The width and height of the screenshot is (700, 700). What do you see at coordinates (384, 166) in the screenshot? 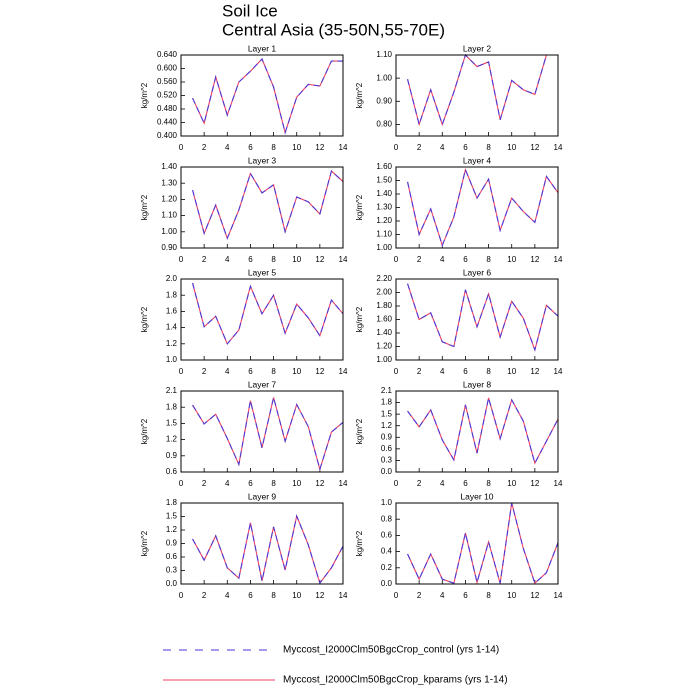
I see `y-tick-label: 1.60` at bounding box center [384, 166].